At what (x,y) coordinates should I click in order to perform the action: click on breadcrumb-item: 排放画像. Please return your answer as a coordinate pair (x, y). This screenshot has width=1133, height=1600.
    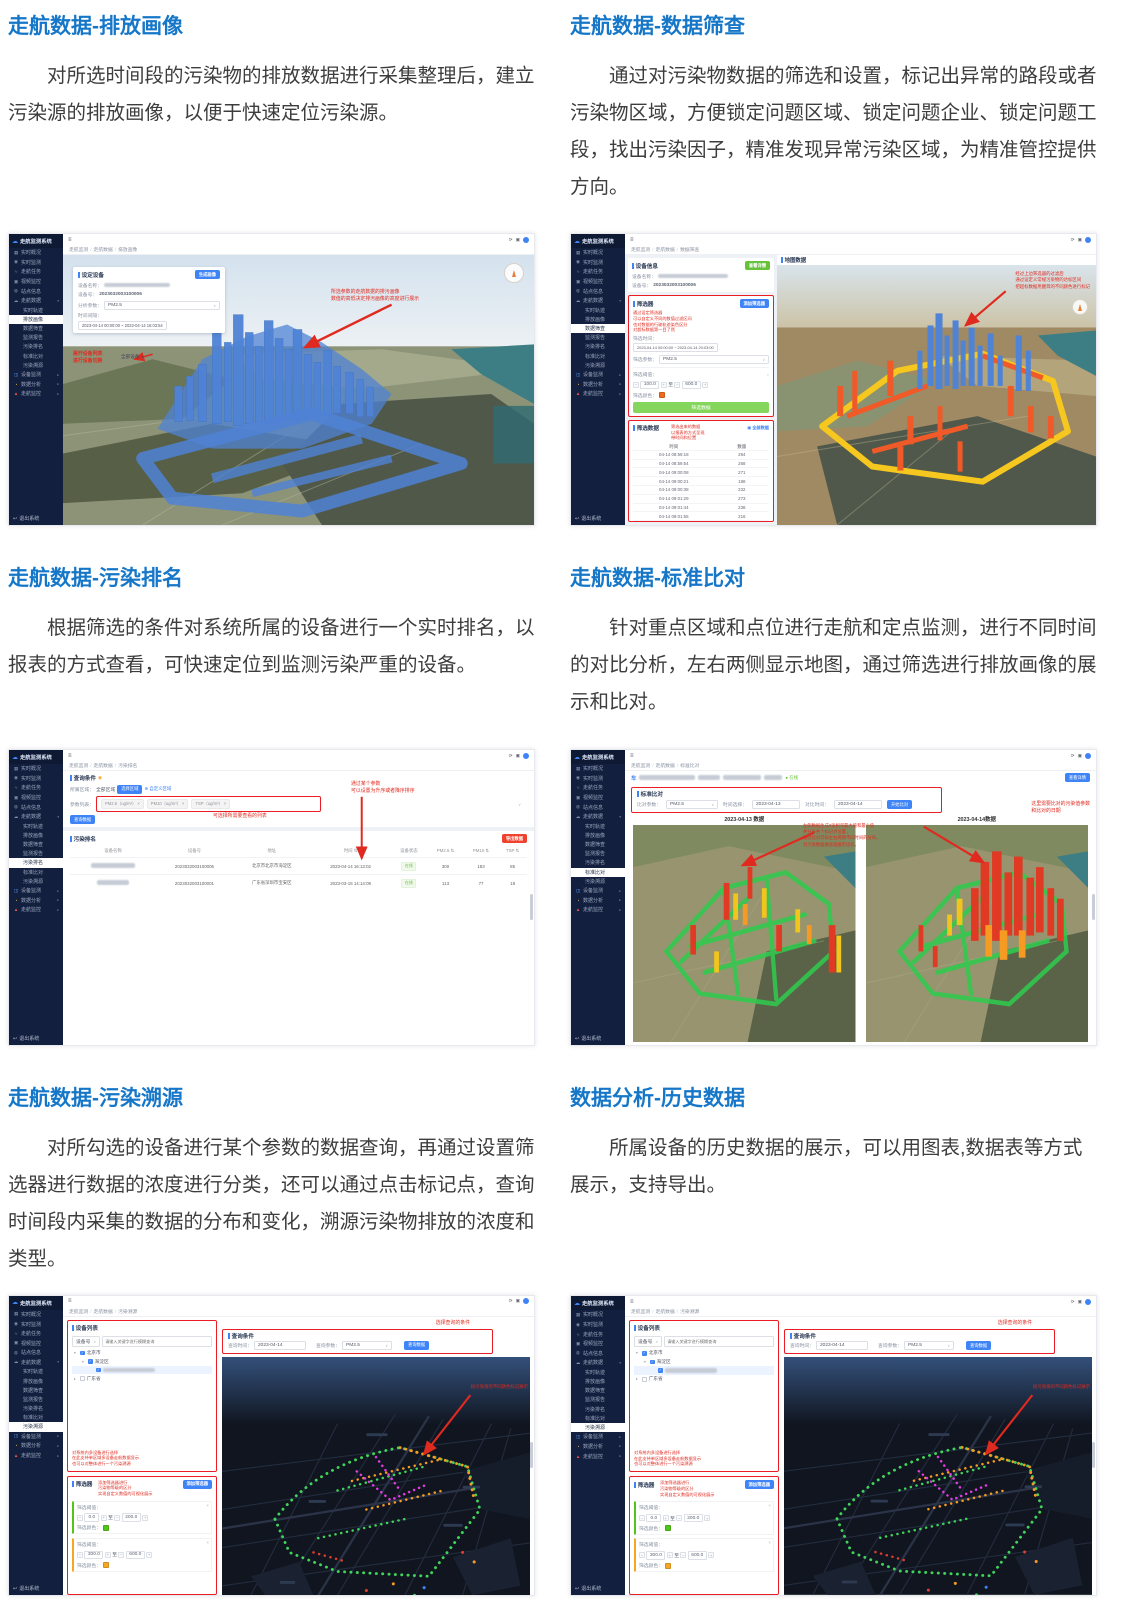
    Looking at the image, I should click on (125, 249).